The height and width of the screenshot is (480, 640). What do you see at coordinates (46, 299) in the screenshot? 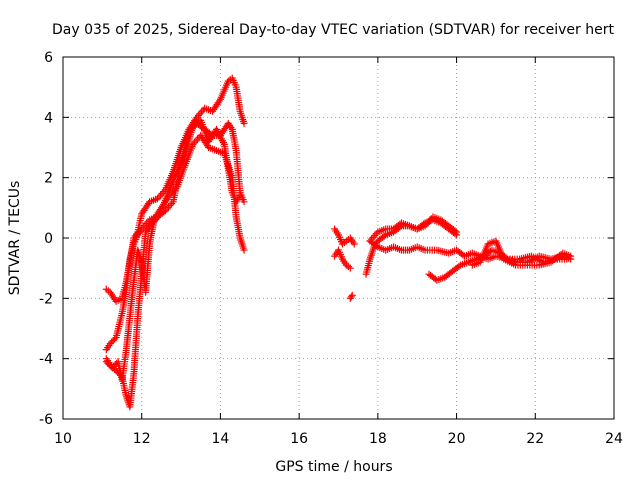
I see `y-tick-label: -2` at bounding box center [46, 299].